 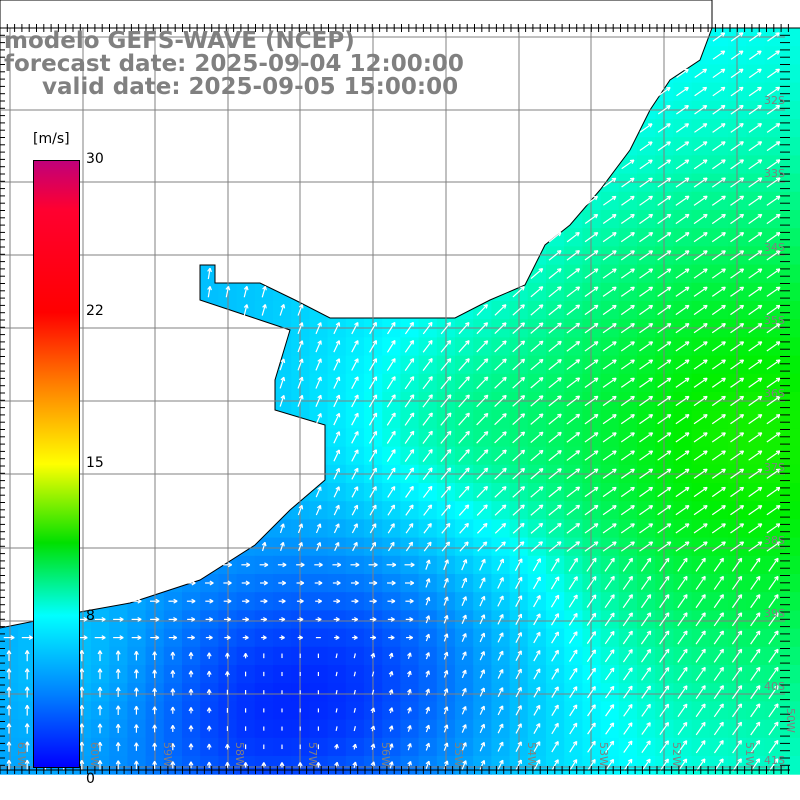 I want to click on latitude-label: 35S, so click(x=774, y=320).